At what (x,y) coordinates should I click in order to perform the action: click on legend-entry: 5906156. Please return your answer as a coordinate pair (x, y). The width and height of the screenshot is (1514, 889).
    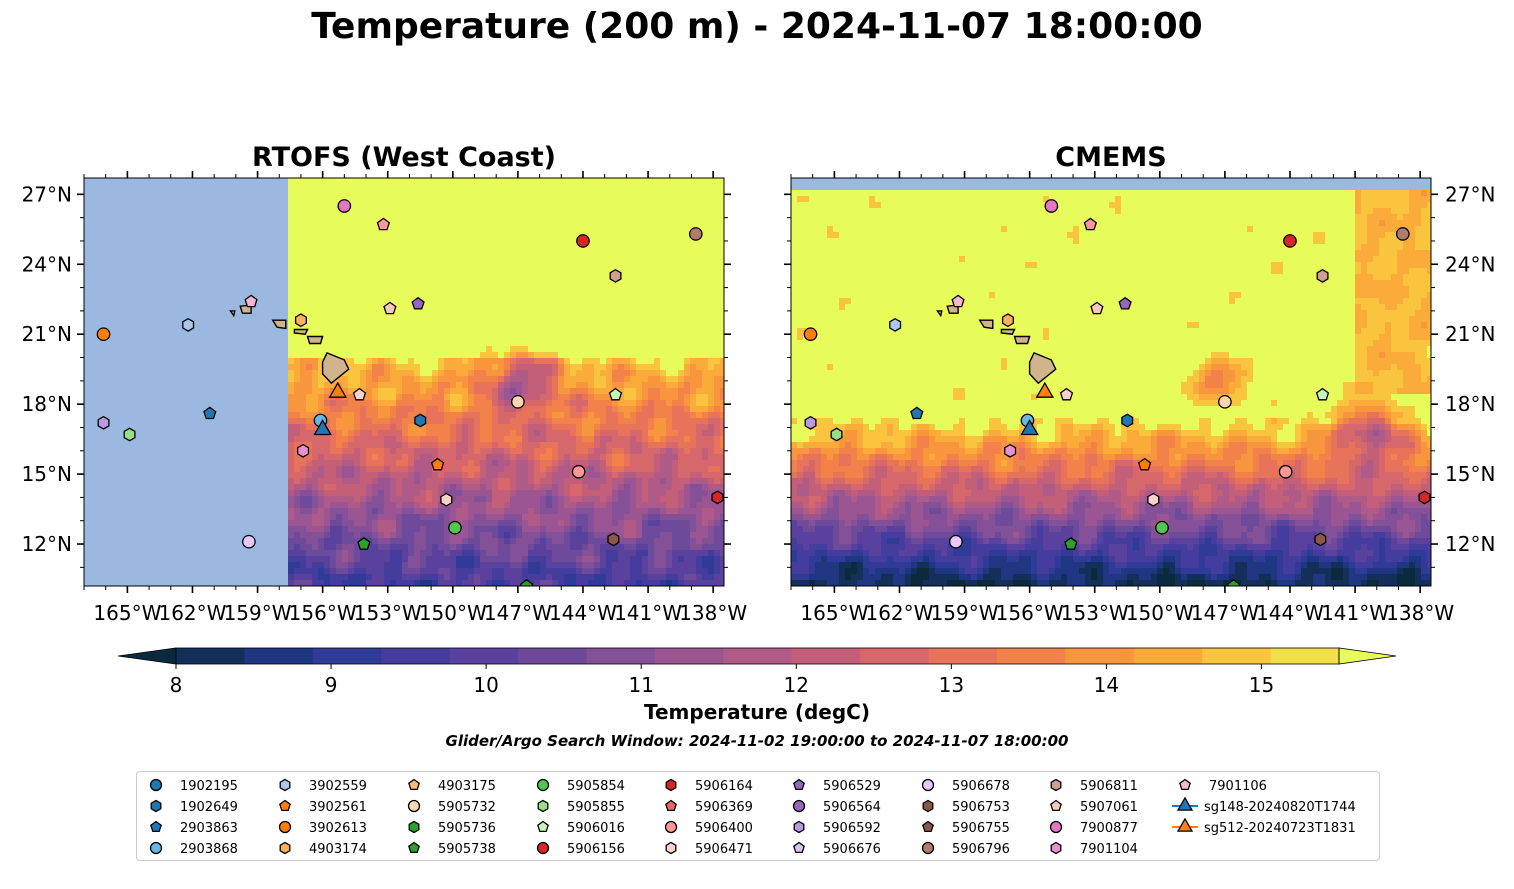
    Looking at the image, I should click on (580, 849).